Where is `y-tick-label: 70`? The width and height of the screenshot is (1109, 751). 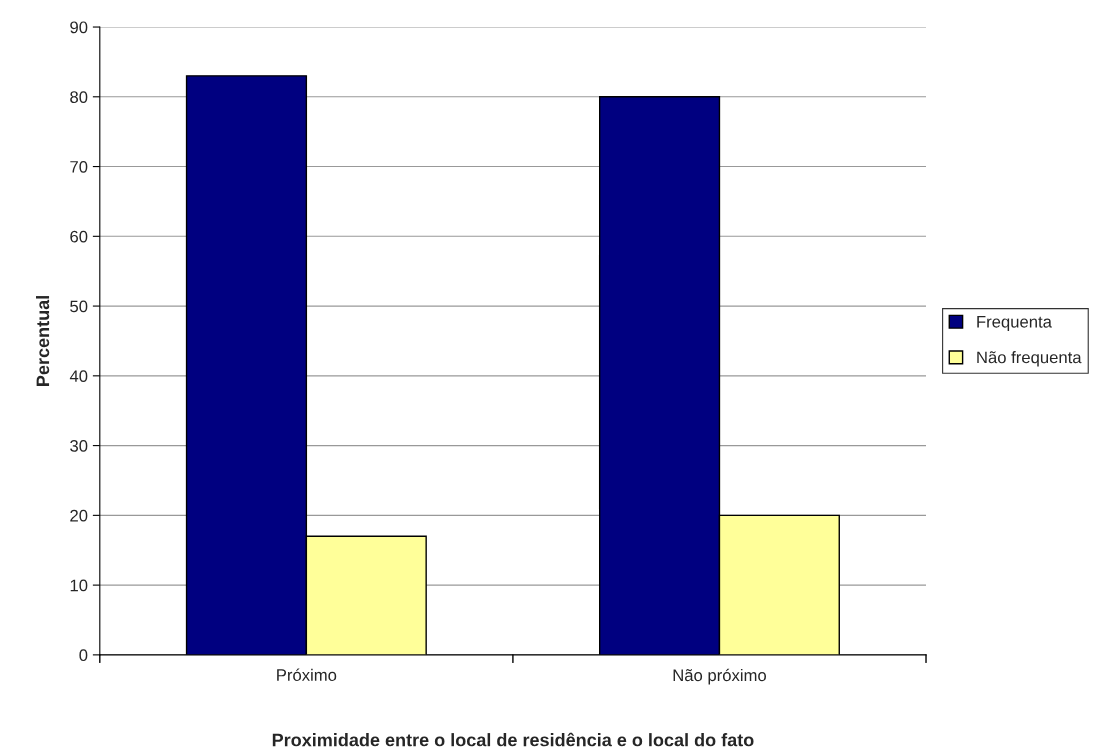 y-tick-label: 70 is located at coordinates (79, 166).